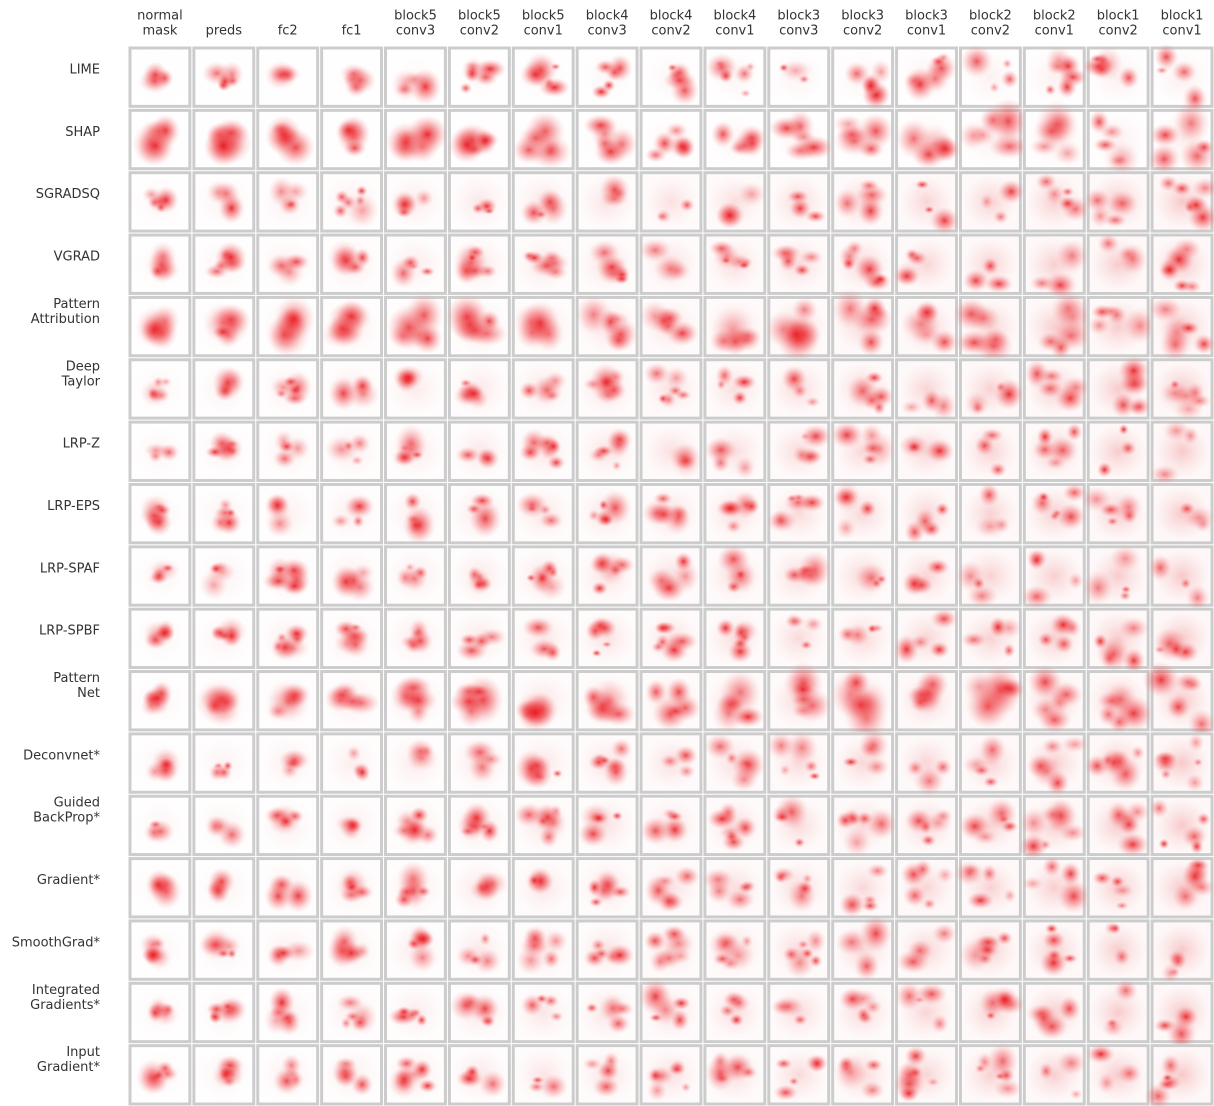  Describe the element at coordinates (160, 16) in the screenshot. I see `column-label: normal` at that location.